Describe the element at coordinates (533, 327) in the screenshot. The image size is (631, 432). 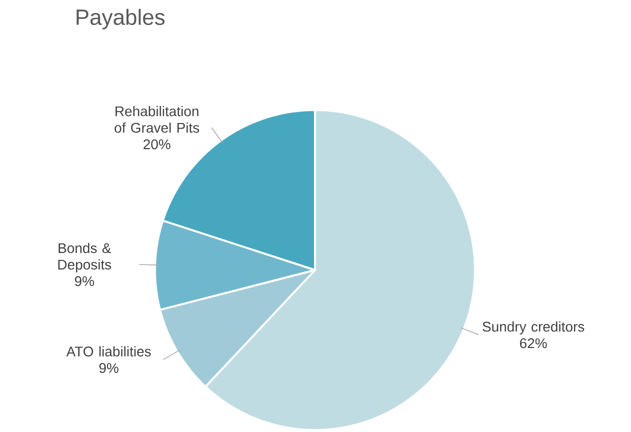
I see `slice-label: Sundry creditors` at that location.